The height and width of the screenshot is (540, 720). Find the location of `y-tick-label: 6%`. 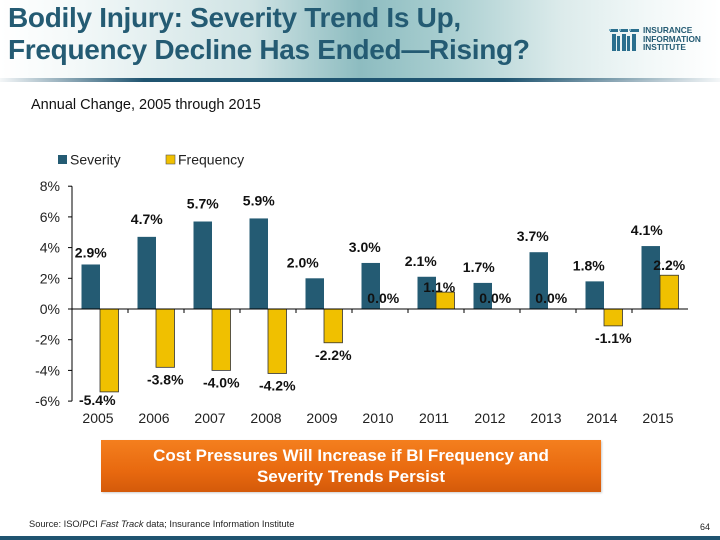

y-tick-label: 6% is located at coordinates (50, 217).